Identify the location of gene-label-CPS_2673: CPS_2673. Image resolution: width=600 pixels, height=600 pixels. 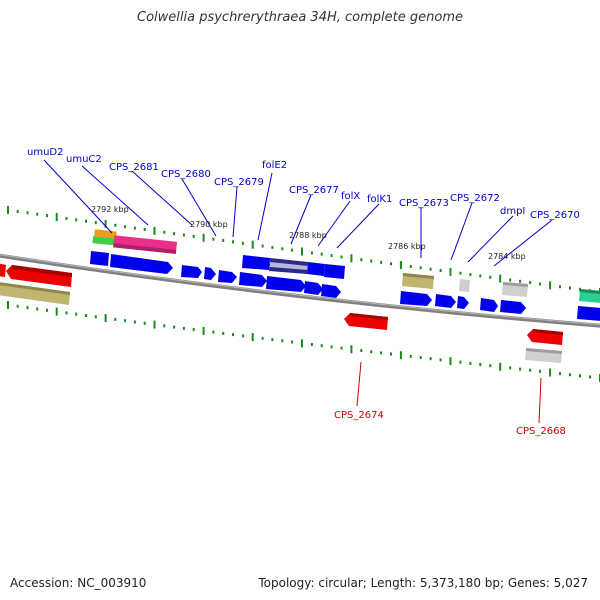
(424, 203).